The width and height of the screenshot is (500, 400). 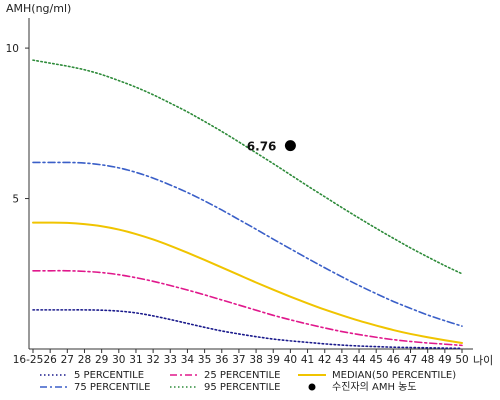 What do you see at coordinates (12, 49) in the screenshot?
I see `y-tick-label-1: 10` at bounding box center [12, 49].